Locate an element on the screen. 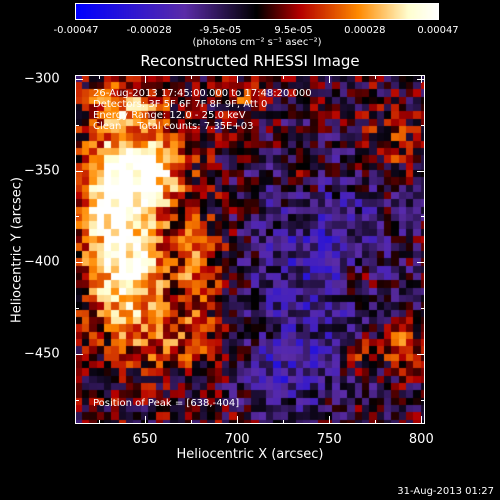 The height and width of the screenshot is (500, 500). x-tick-label: 750 is located at coordinates (329, 439).